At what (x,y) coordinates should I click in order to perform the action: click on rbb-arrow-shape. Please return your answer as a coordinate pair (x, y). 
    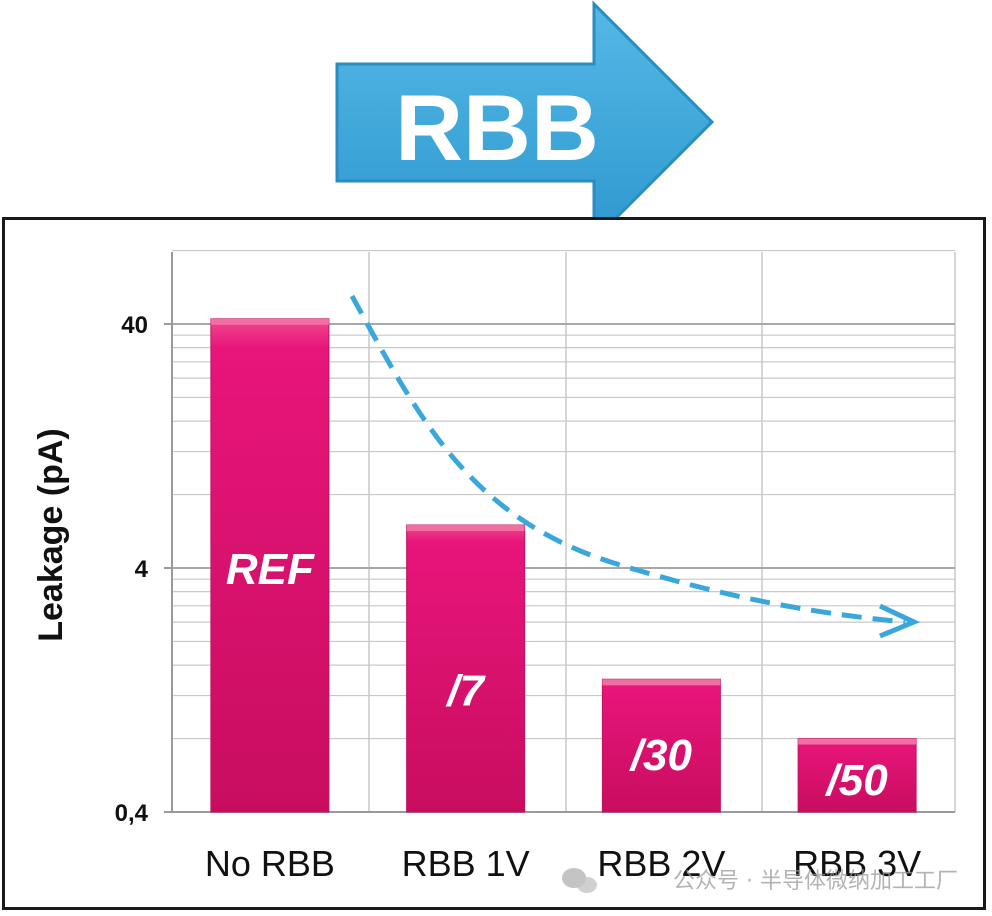
    Looking at the image, I should click on (525, 122).